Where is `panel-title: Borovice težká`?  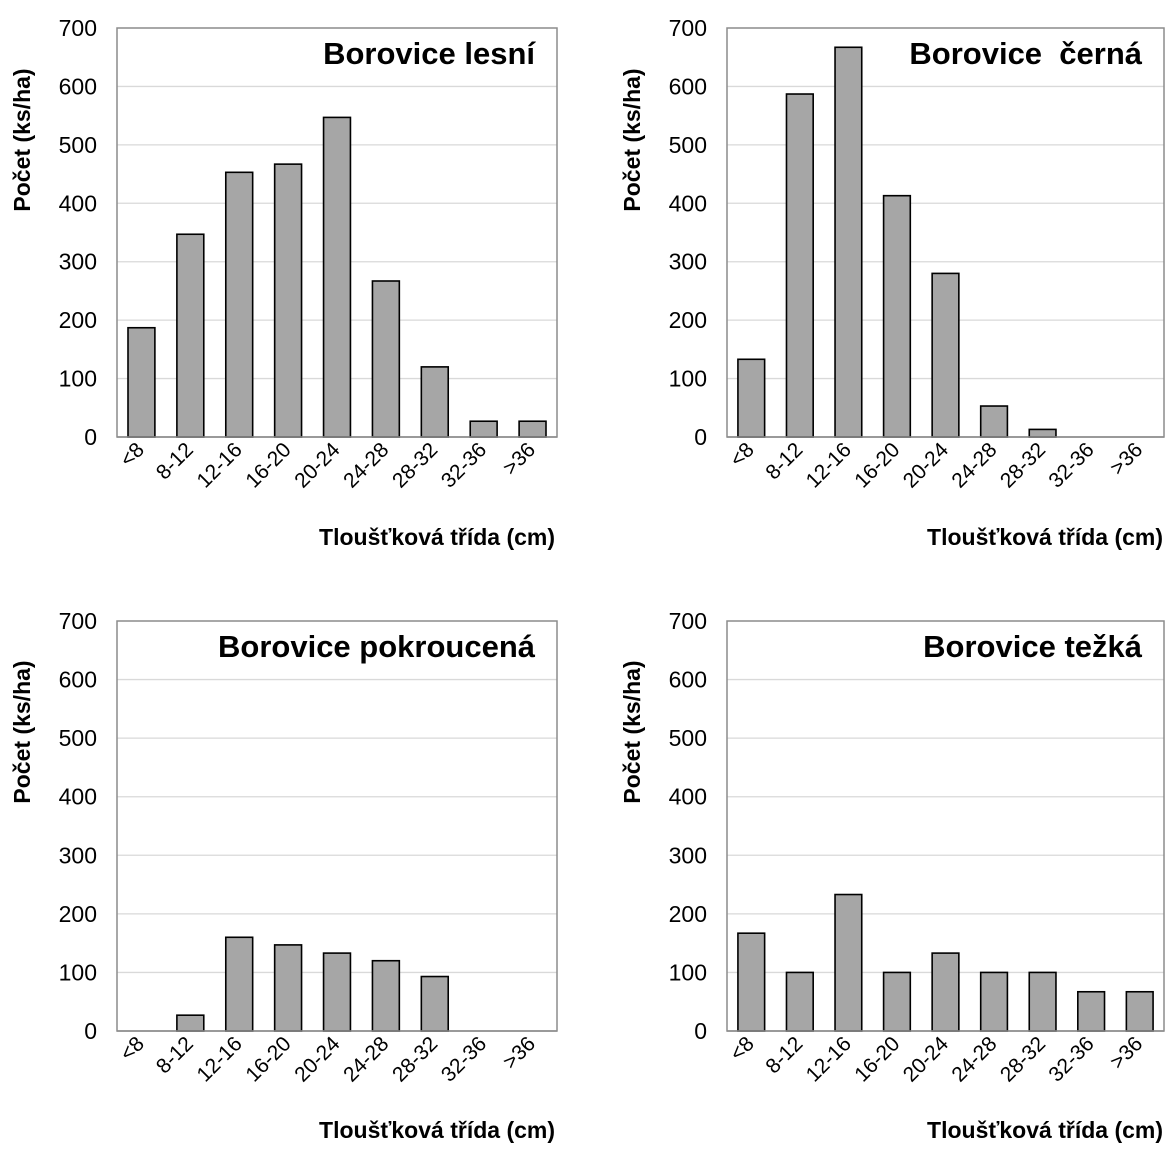 panel-title: Borovice težká is located at coordinates (1033, 646).